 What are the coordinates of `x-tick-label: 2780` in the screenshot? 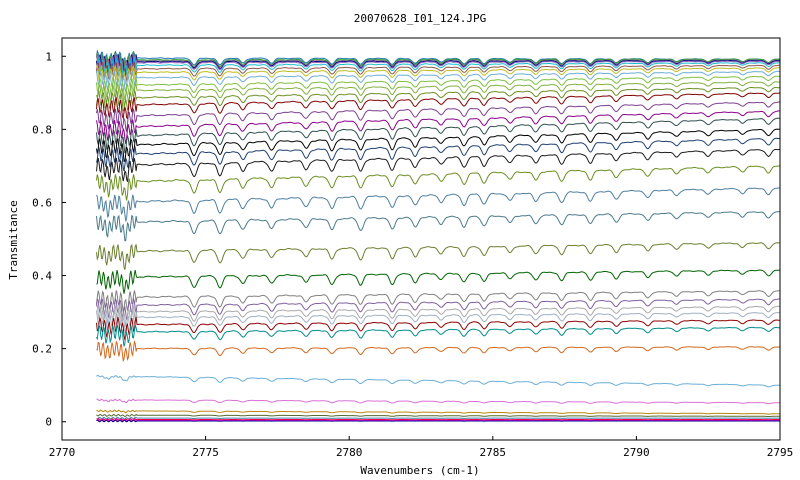 It's located at (349, 452).